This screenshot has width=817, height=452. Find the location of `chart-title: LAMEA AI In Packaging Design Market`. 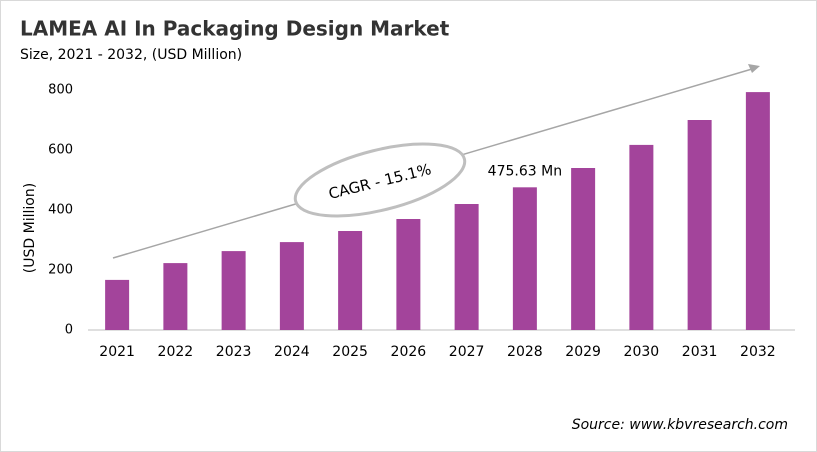

chart-title: LAMEA AI In Packaging Design Market is located at coordinates (235, 29).